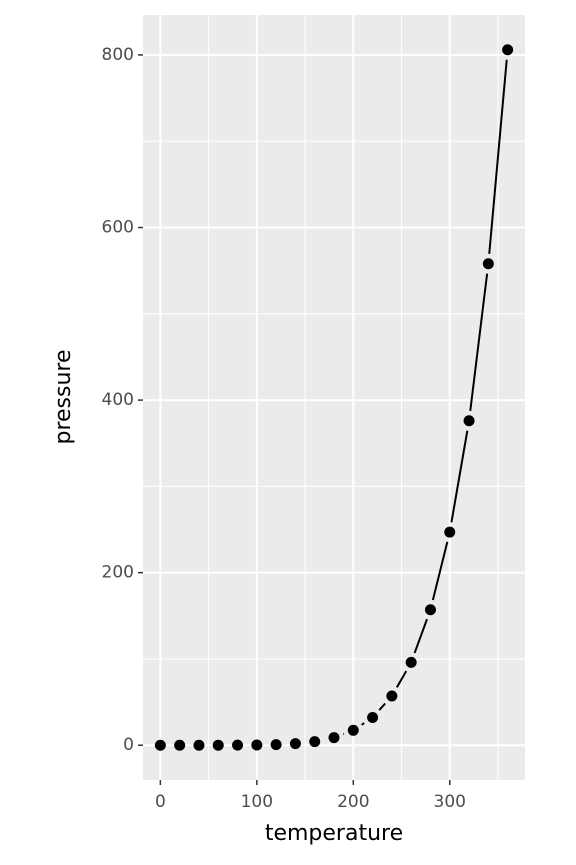  What do you see at coordinates (118, 55) in the screenshot?
I see `y-tick-label: 800` at bounding box center [118, 55].